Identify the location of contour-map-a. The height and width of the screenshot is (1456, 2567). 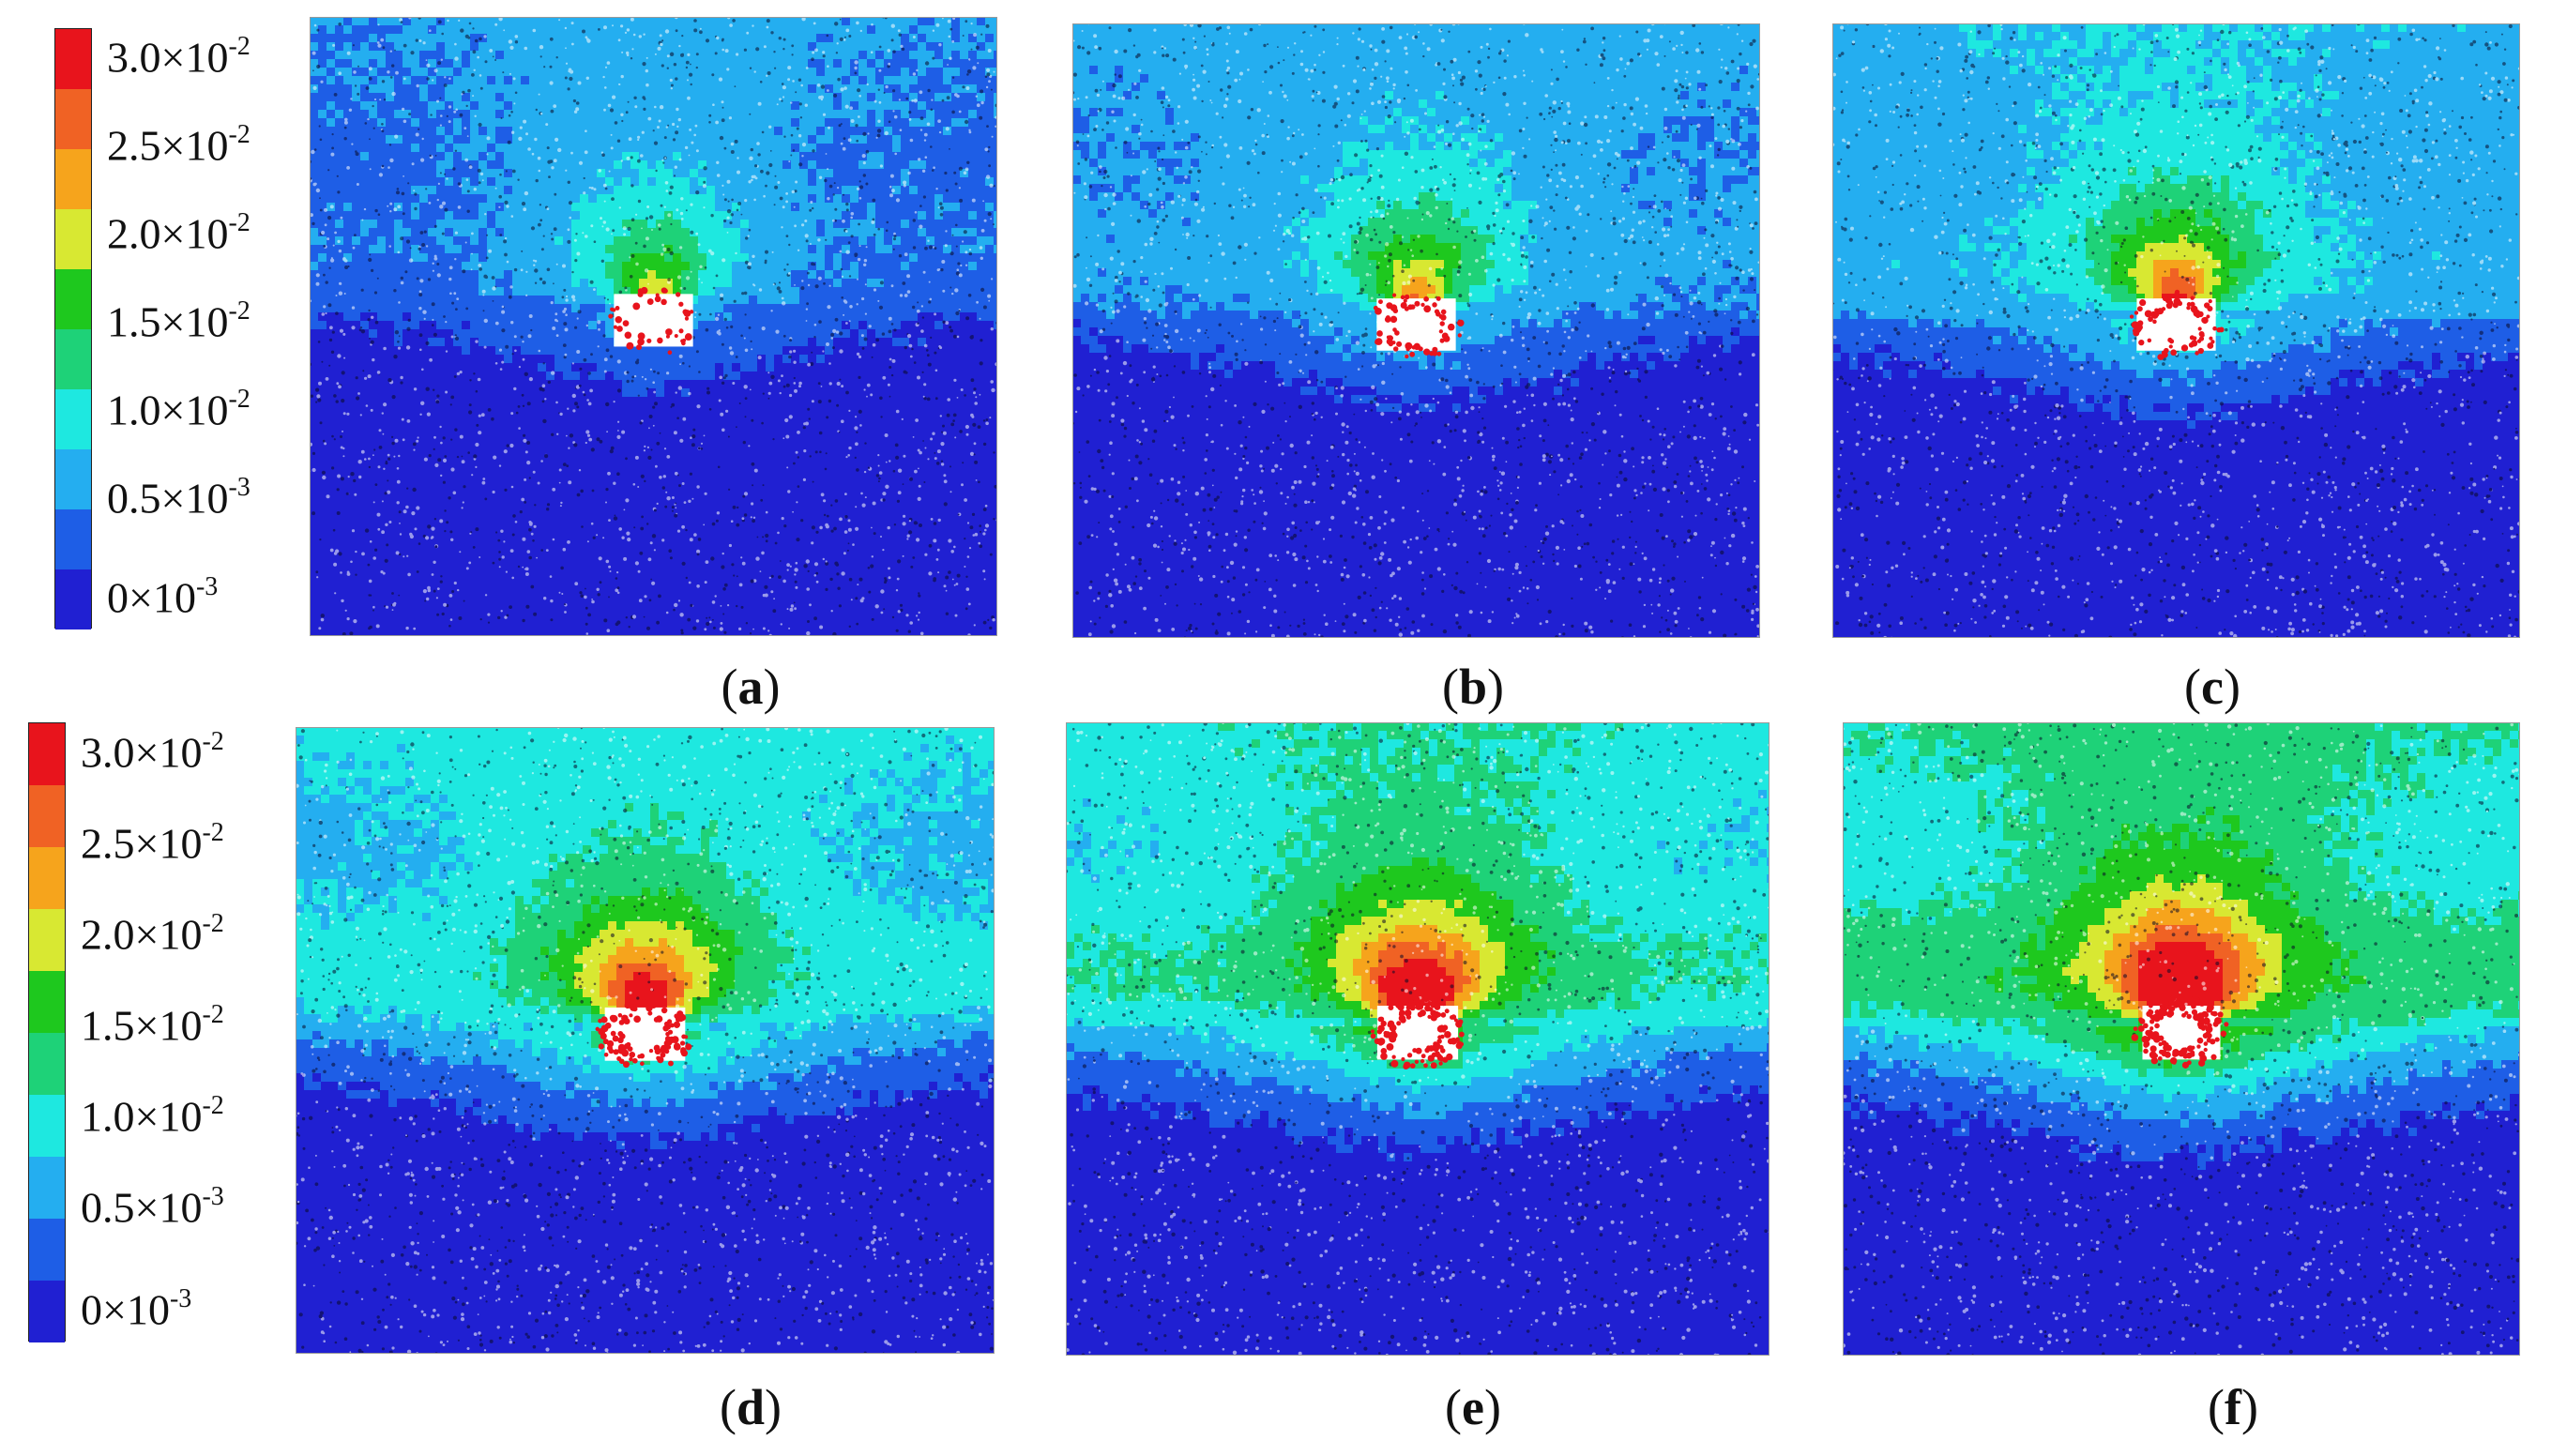
(653, 326).